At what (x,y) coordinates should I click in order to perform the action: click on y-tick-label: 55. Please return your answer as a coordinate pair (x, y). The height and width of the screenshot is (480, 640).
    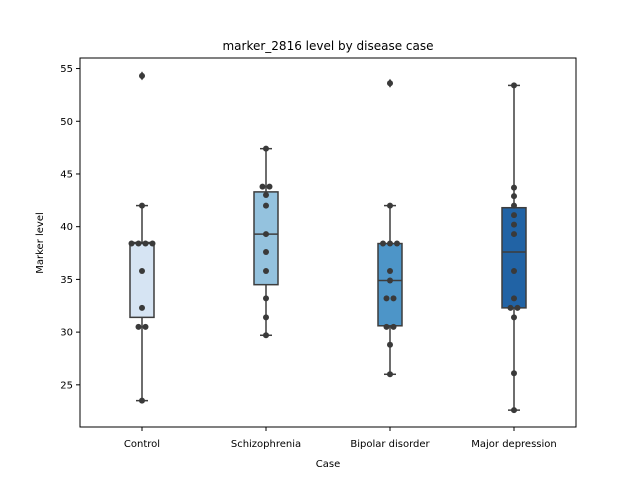
    Looking at the image, I should click on (66, 69).